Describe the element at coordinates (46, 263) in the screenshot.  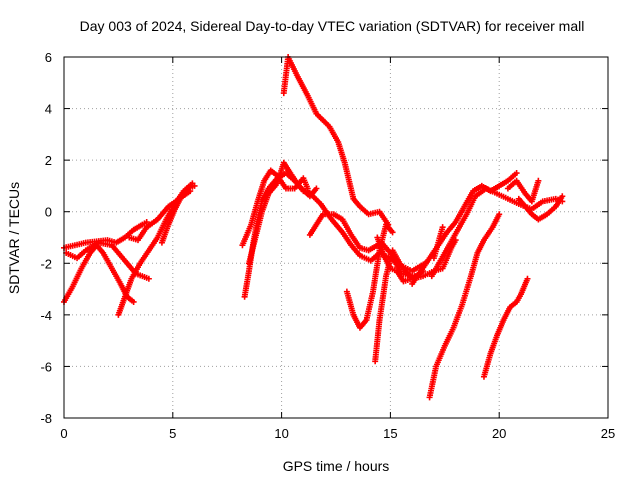
I see `y-tick-label: -2` at that location.